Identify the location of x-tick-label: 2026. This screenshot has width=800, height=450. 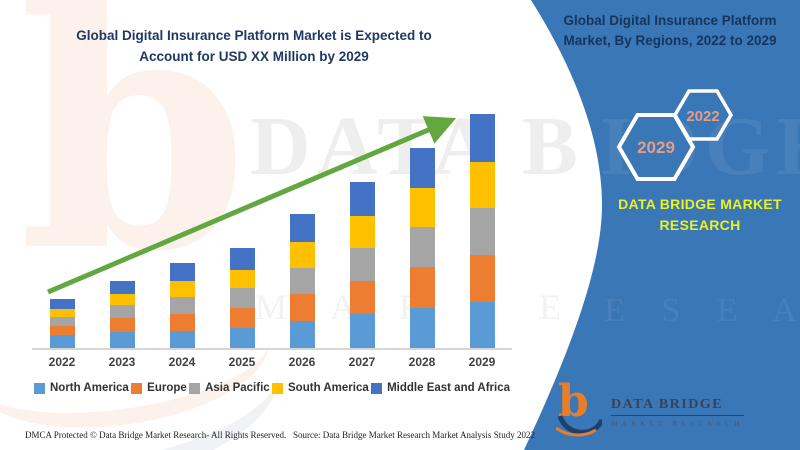
(302, 362).